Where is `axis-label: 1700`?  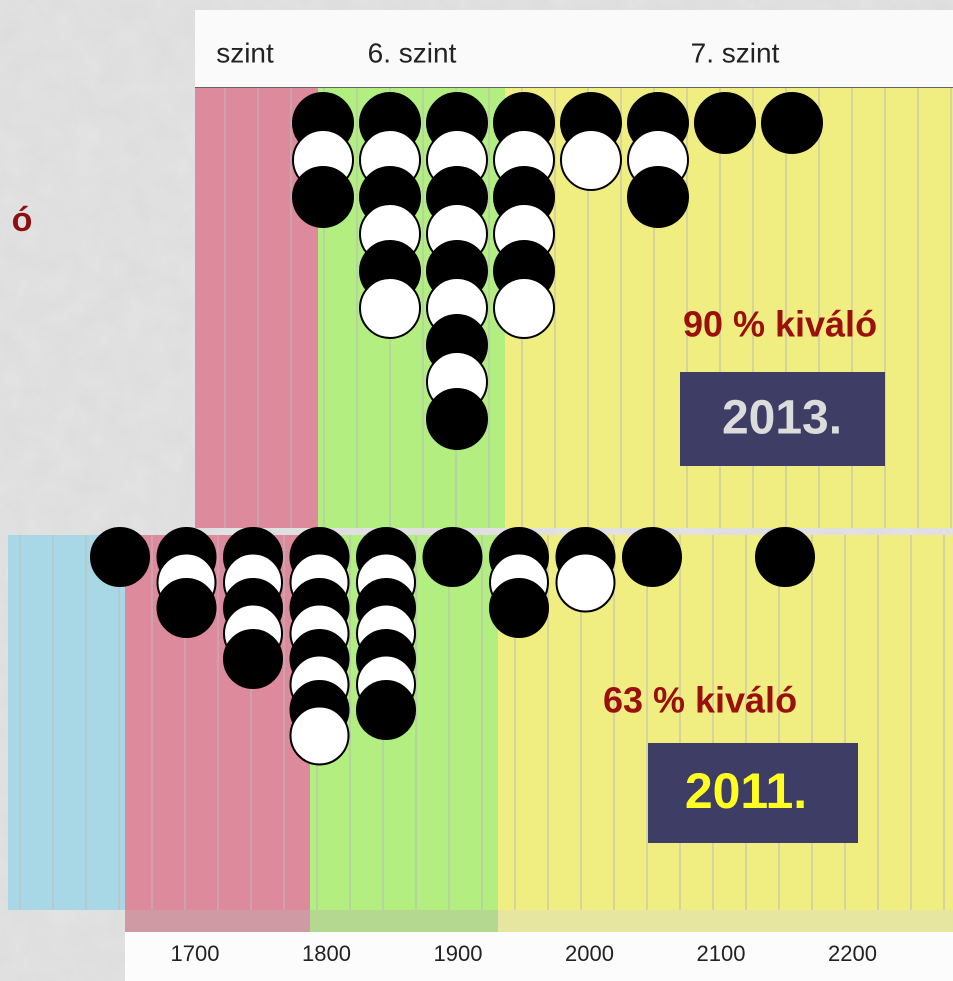 axis-label: 1700 is located at coordinates (195, 953).